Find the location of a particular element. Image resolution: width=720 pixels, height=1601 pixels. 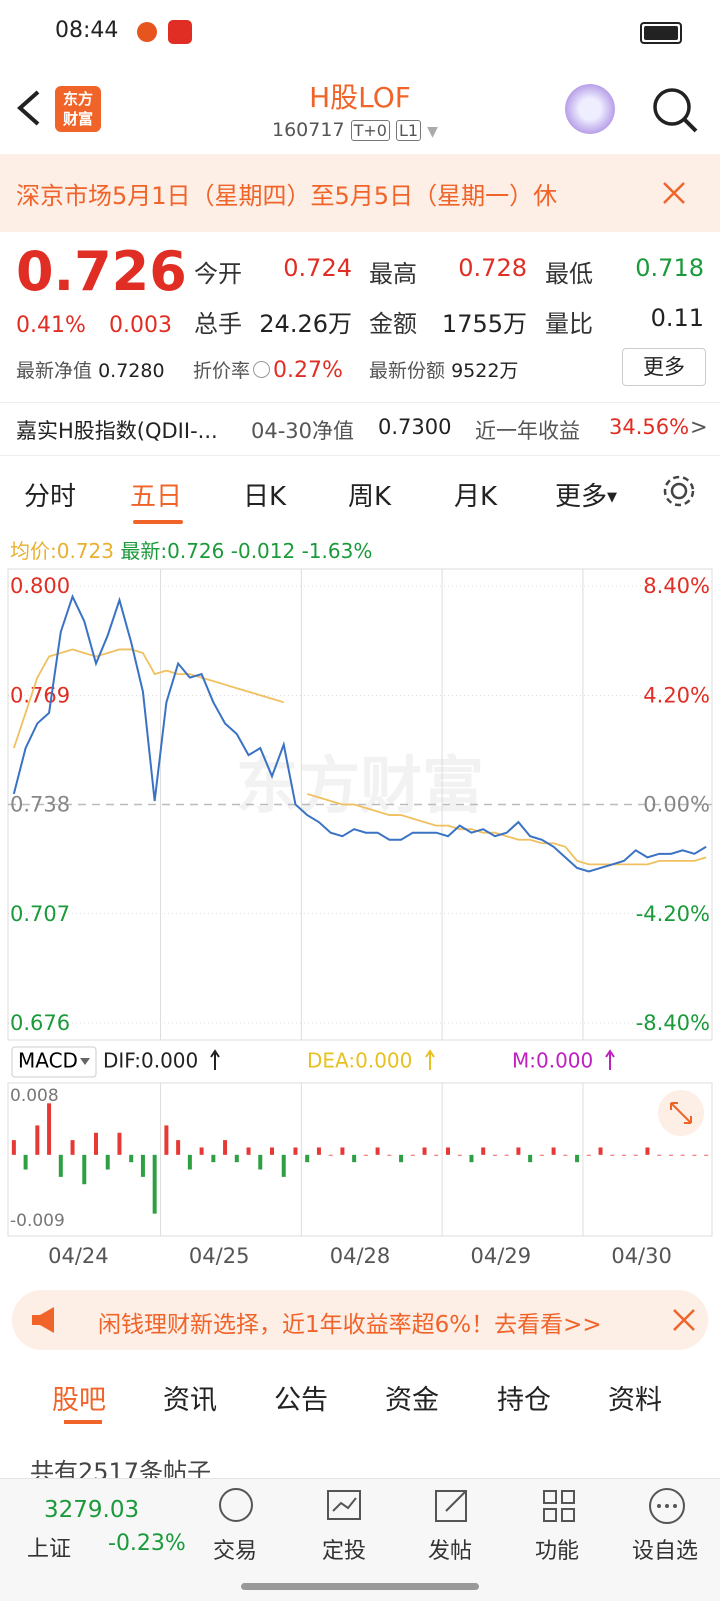

field-label: 总手 is located at coordinates (218, 324).